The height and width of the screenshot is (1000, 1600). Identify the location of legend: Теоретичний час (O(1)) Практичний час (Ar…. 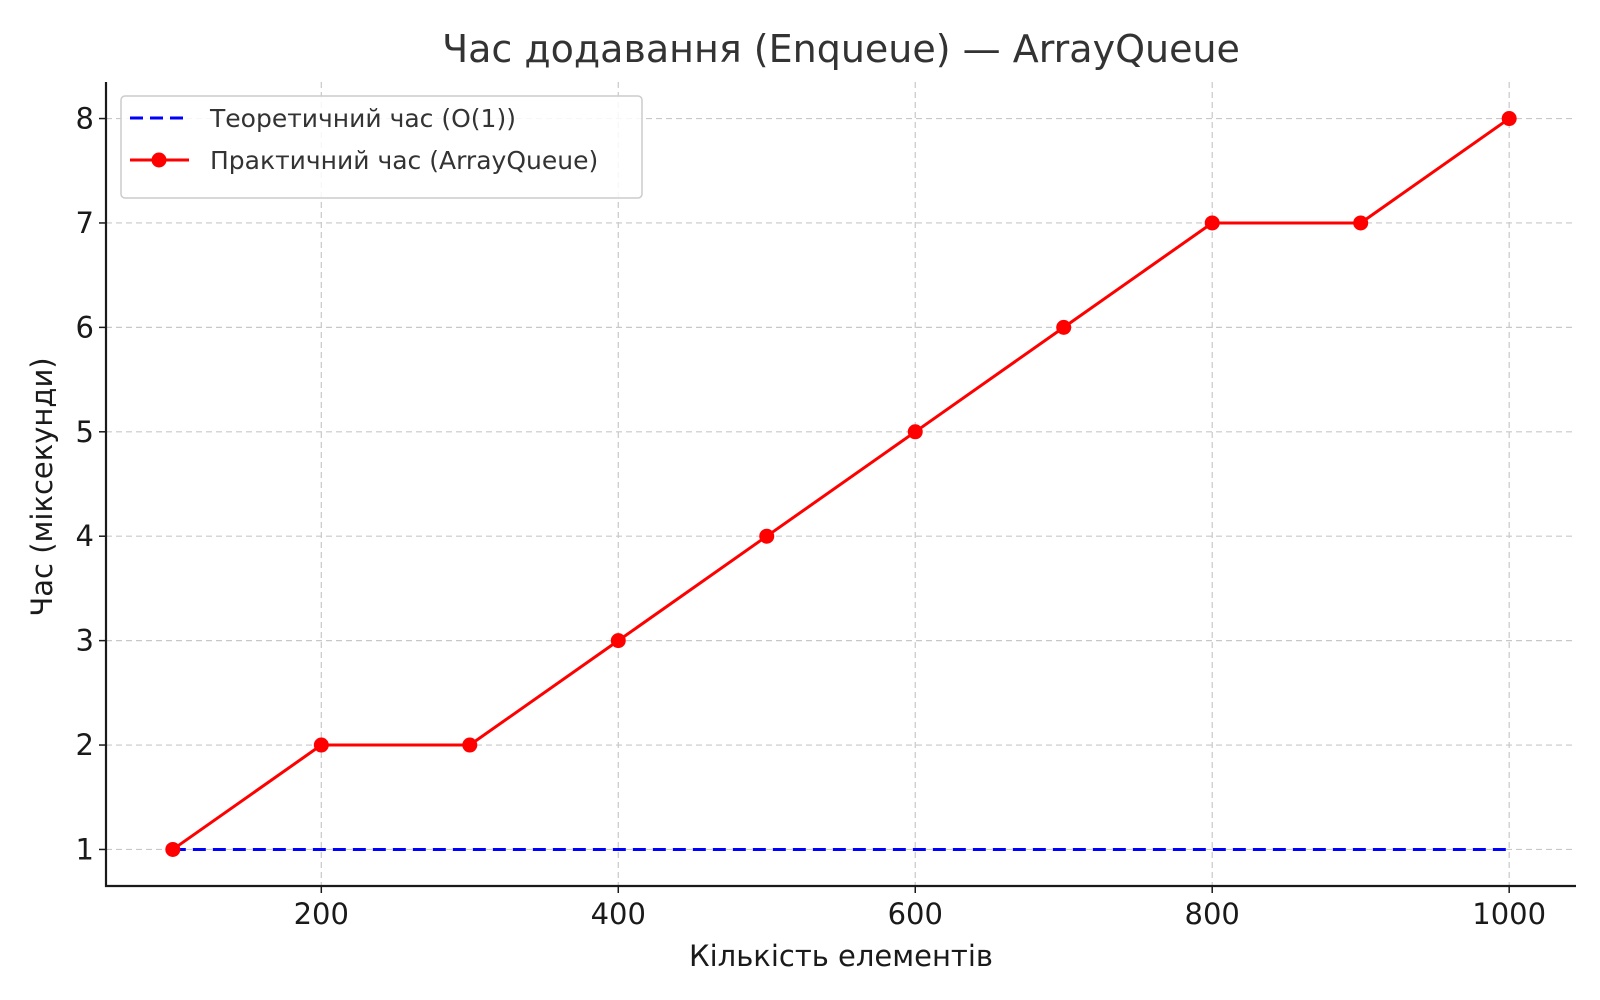
(381, 147).